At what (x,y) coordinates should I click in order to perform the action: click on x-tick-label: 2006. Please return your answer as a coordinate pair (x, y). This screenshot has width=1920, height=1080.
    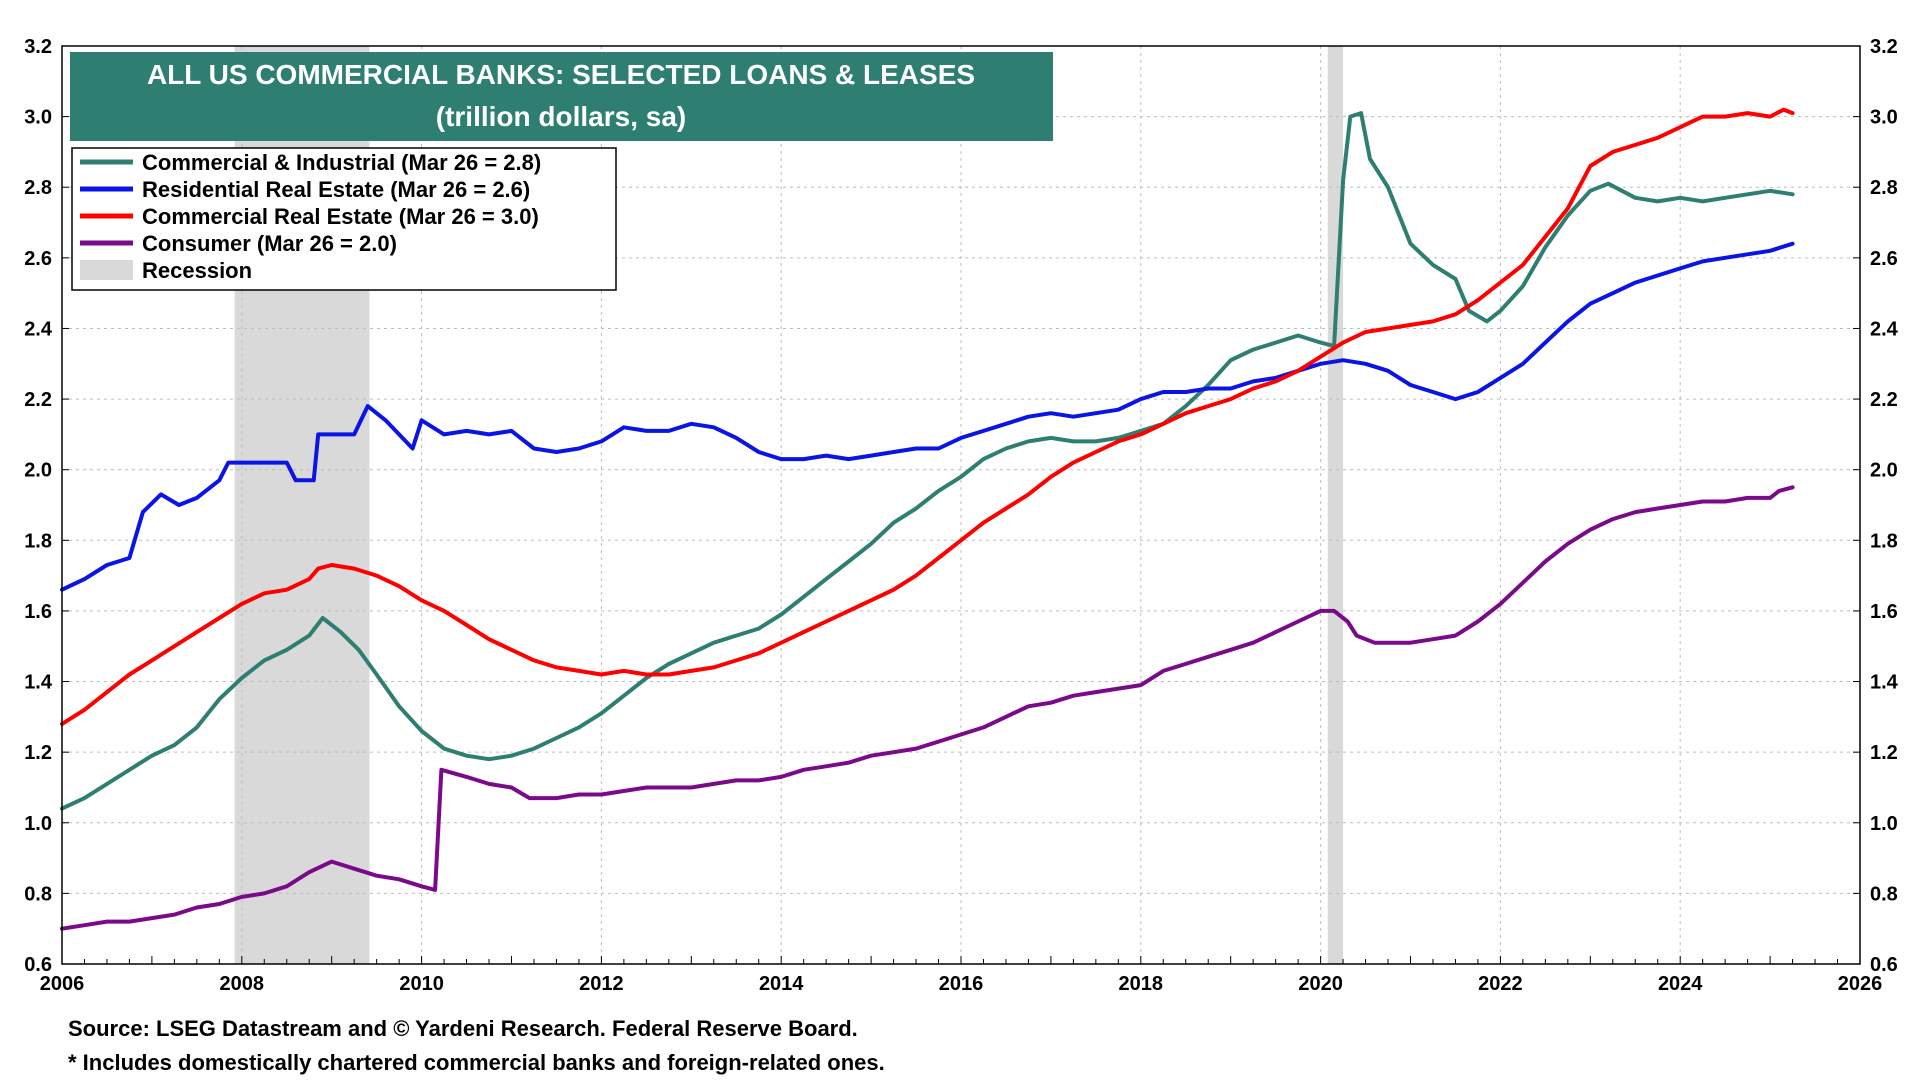
    Looking at the image, I should click on (62, 984).